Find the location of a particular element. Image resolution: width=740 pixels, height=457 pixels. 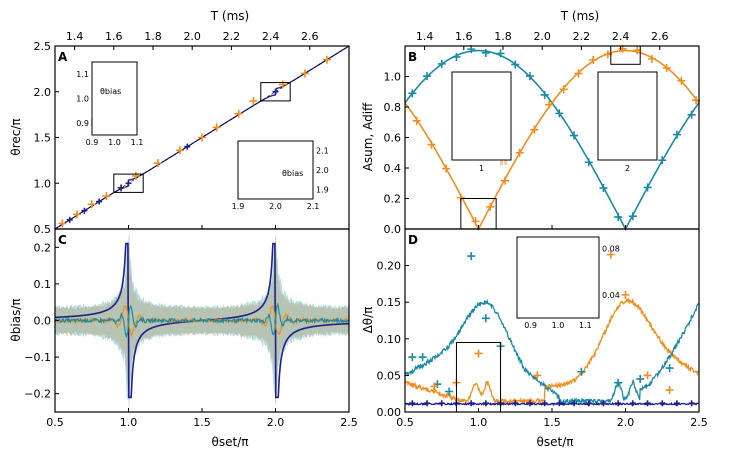

inset-a1-frame is located at coordinates (114, 98).